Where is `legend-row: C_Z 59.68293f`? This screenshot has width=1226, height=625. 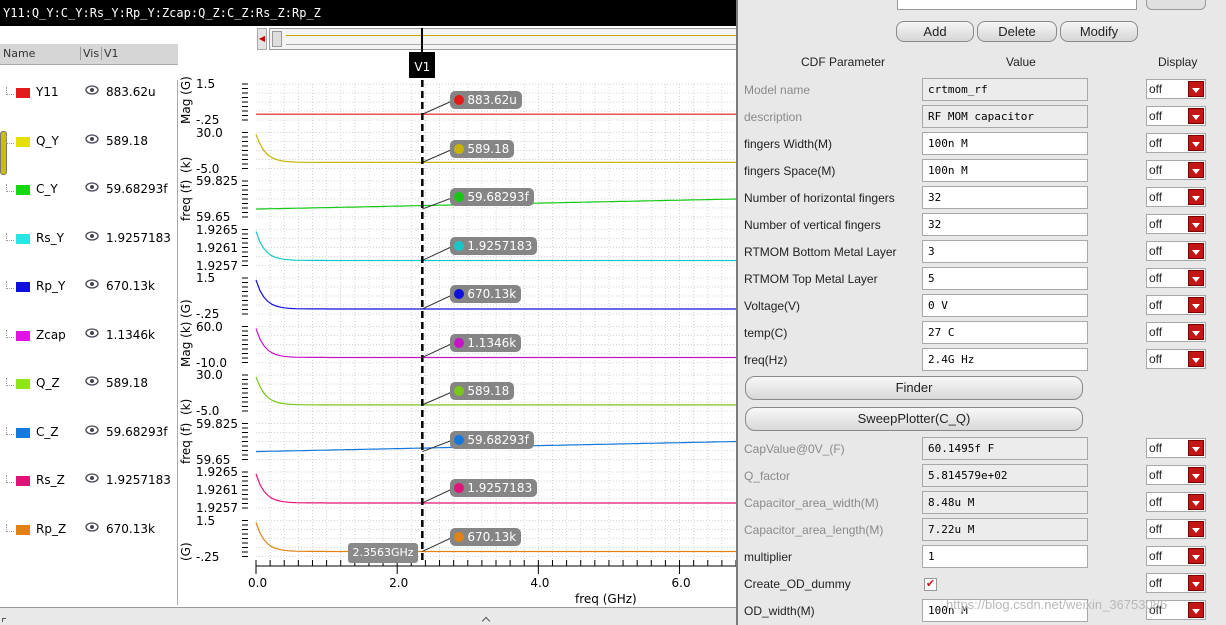 legend-row: C_Z 59.68293f is located at coordinates (89, 433).